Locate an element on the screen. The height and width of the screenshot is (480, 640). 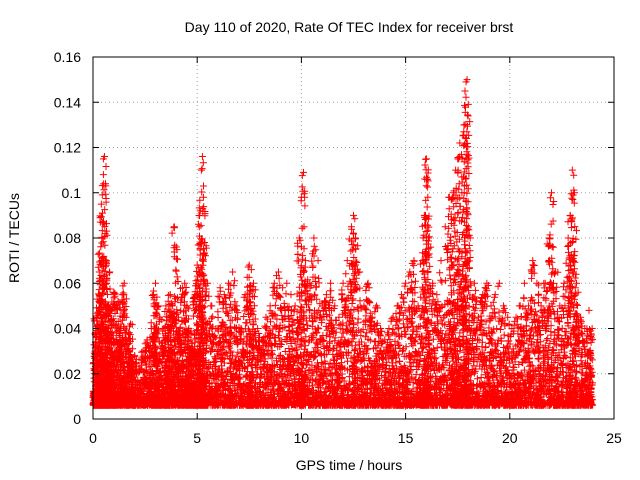
y-tick-labels: 0 0.02 0.04 0.06 0.08 0.1 0.12 0.14 0.16 is located at coordinates (67, 238).